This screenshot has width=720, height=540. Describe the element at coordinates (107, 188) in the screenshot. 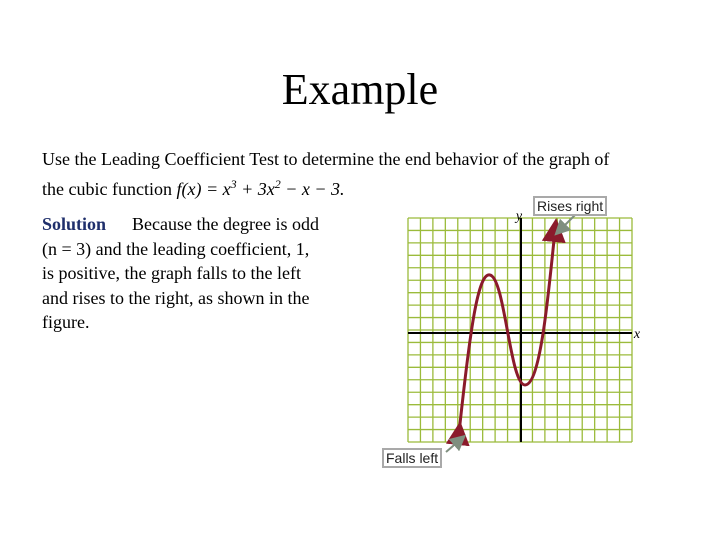

I see `intro-text: the cubic function` at that location.